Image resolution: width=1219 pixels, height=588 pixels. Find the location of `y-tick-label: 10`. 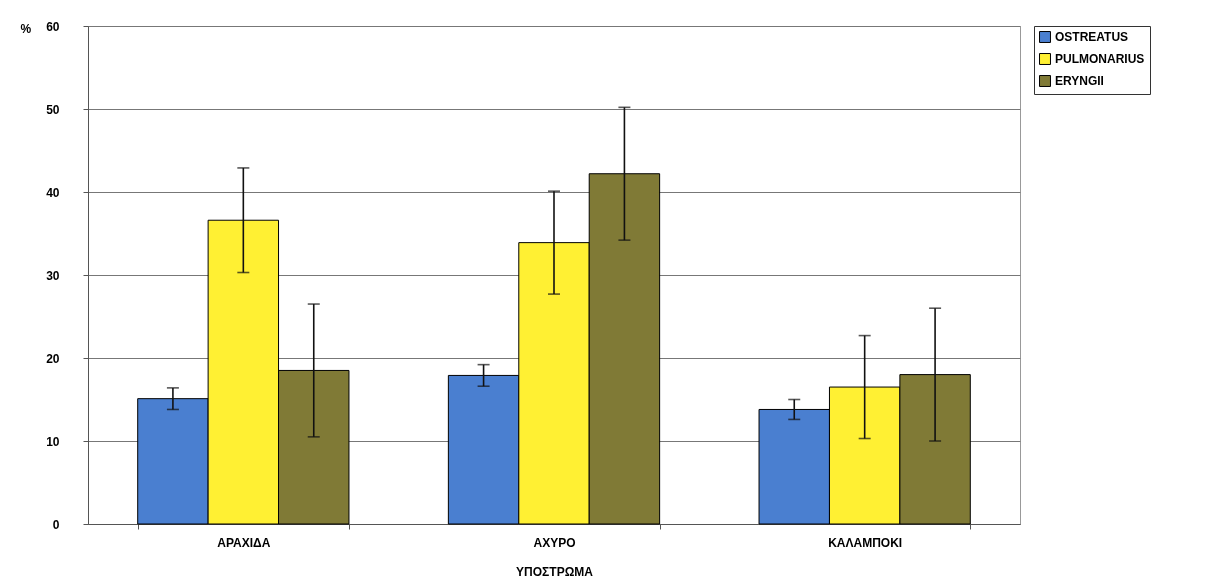

y-tick-label: 10 is located at coordinates (53, 441).